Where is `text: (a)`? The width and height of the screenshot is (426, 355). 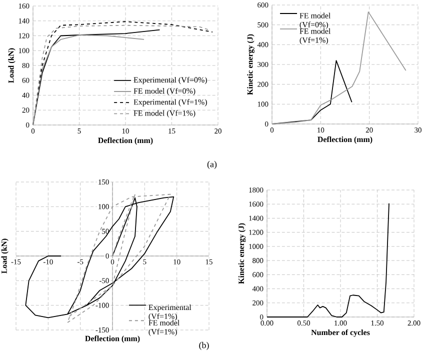
text: (a) is located at coordinates (212, 165).